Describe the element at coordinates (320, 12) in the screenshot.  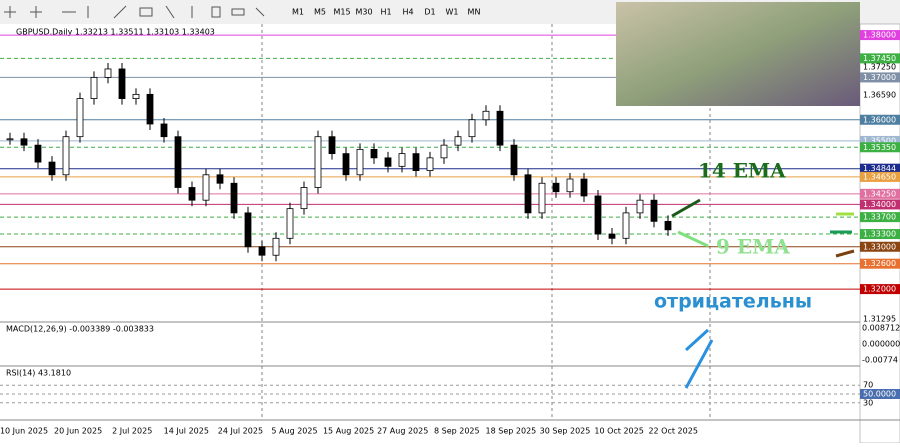
I see `timeframe-button: M5` at that location.